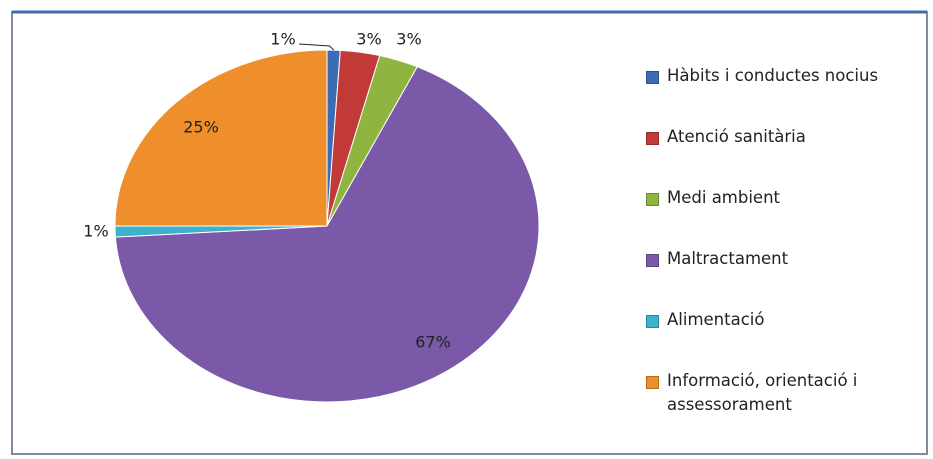 The height and width of the screenshot is (459, 933). Describe the element at coordinates (777, 94) in the screenshot. I see `legend-entry: Hàbits i conductes nocius` at that location.